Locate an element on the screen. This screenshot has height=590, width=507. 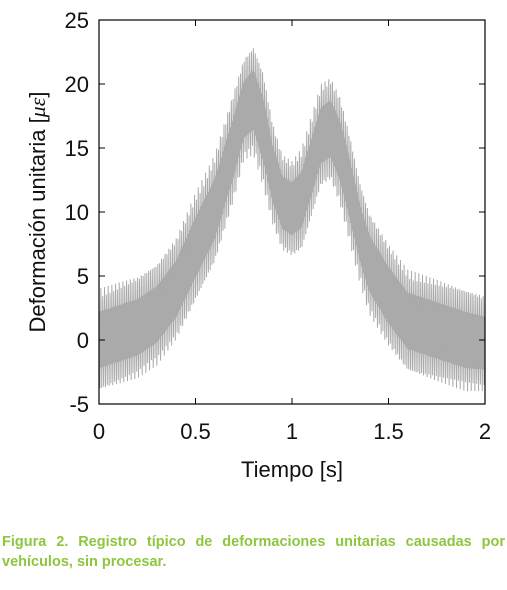
y-axis-label: Deformación unitaria [με] is located at coordinates (37, 211).